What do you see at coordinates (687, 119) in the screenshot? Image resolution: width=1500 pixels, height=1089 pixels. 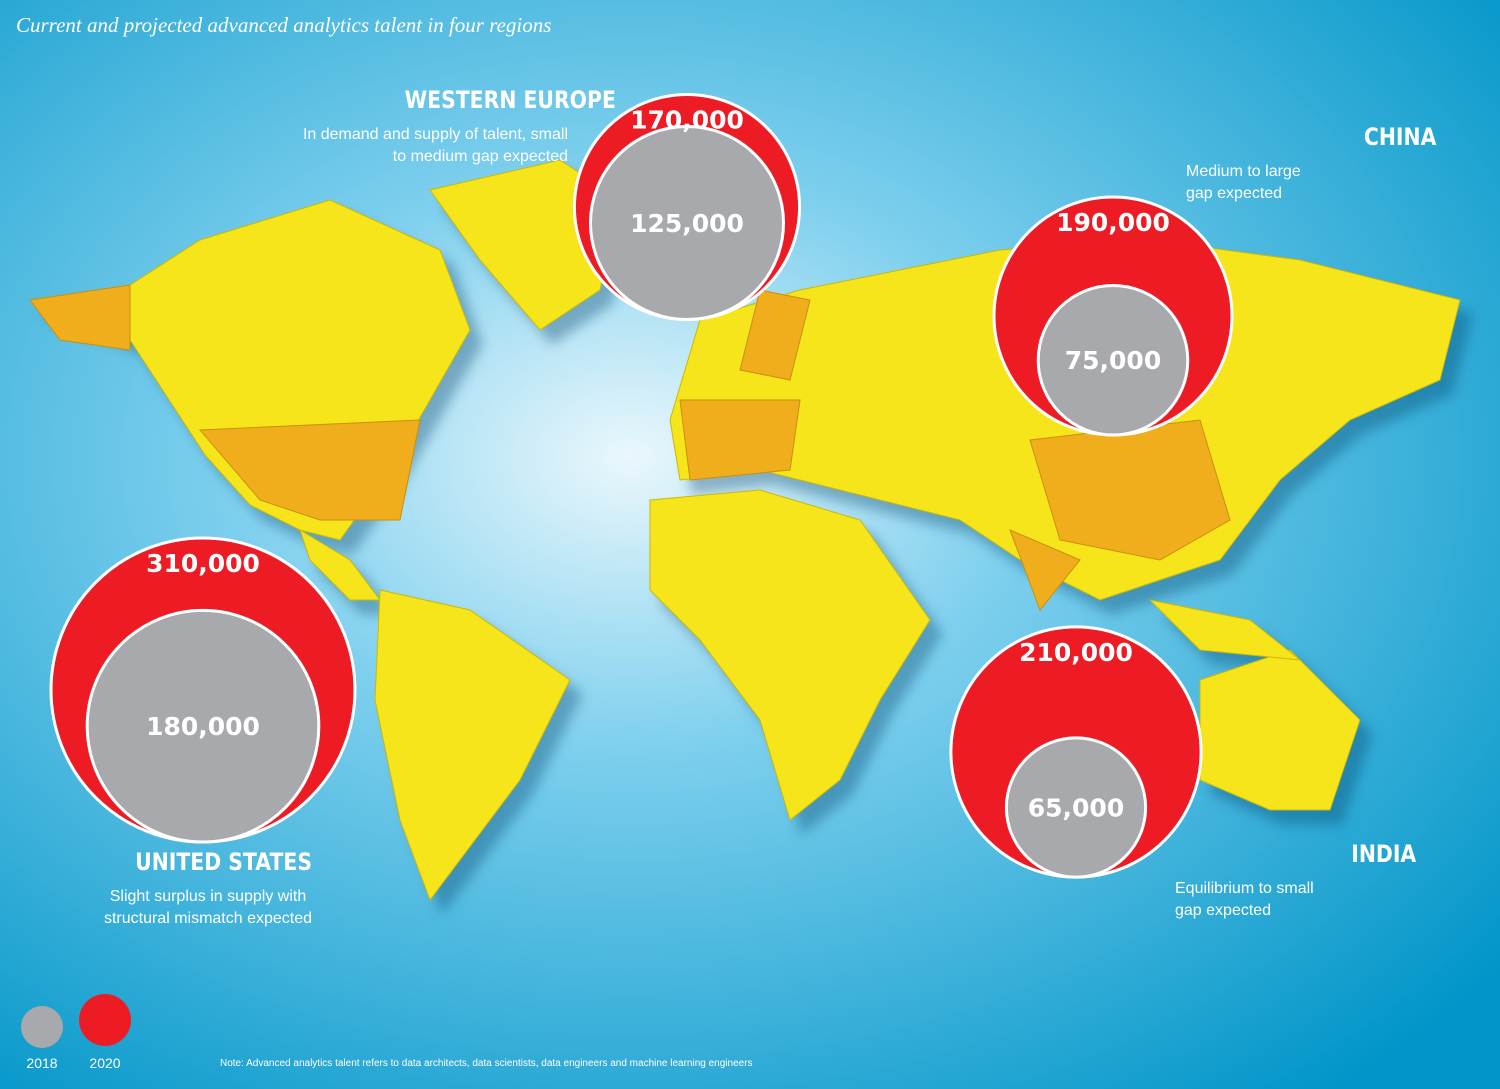 I see `value-label-2020: 170,000` at bounding box center [687, 119].